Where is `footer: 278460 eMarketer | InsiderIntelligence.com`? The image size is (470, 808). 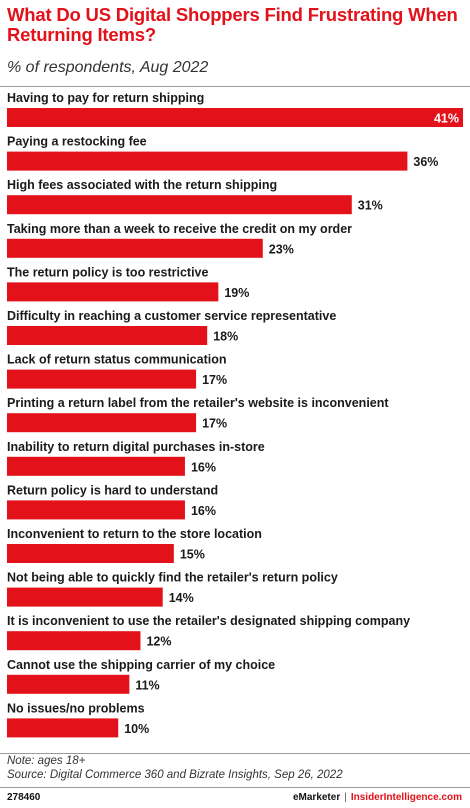 footer: 278460 eMarketer | InsiderIntelligence.com is located at coordinates (235, 798).